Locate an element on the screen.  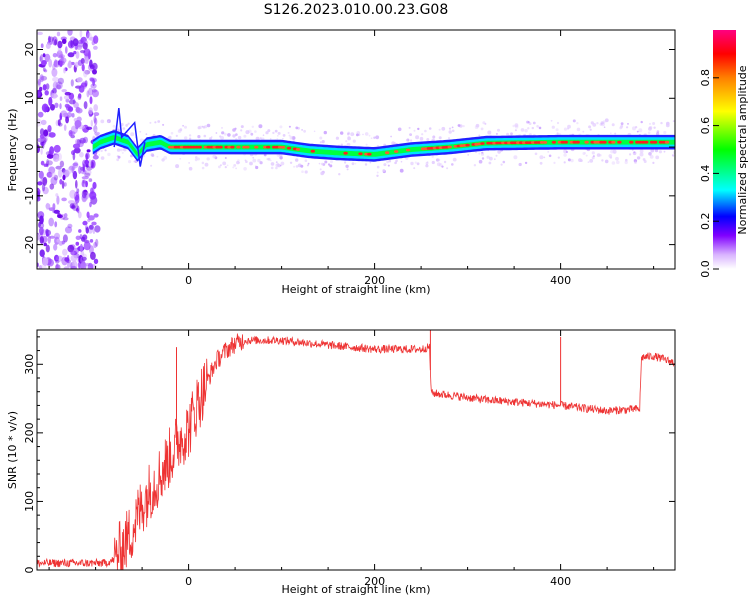
spectrogram-x-axis-label: Height of straight line (km) is located at coordinates (355, 289).